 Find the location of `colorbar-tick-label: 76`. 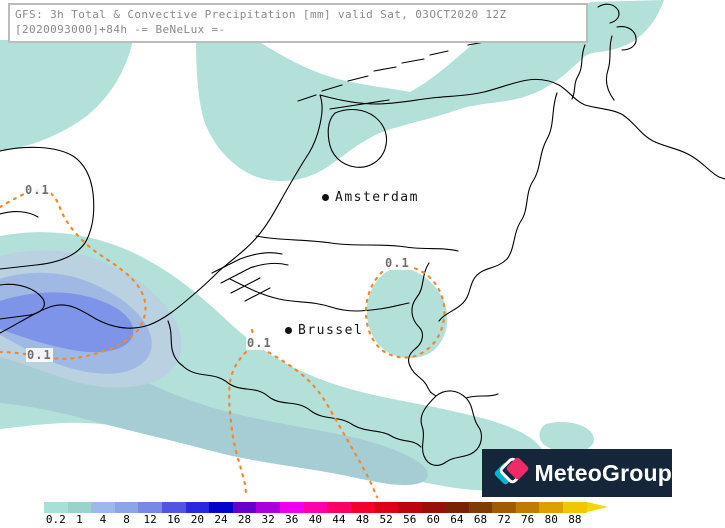

colorbar-tick-label: 76 is located at coordinates (528, 519).